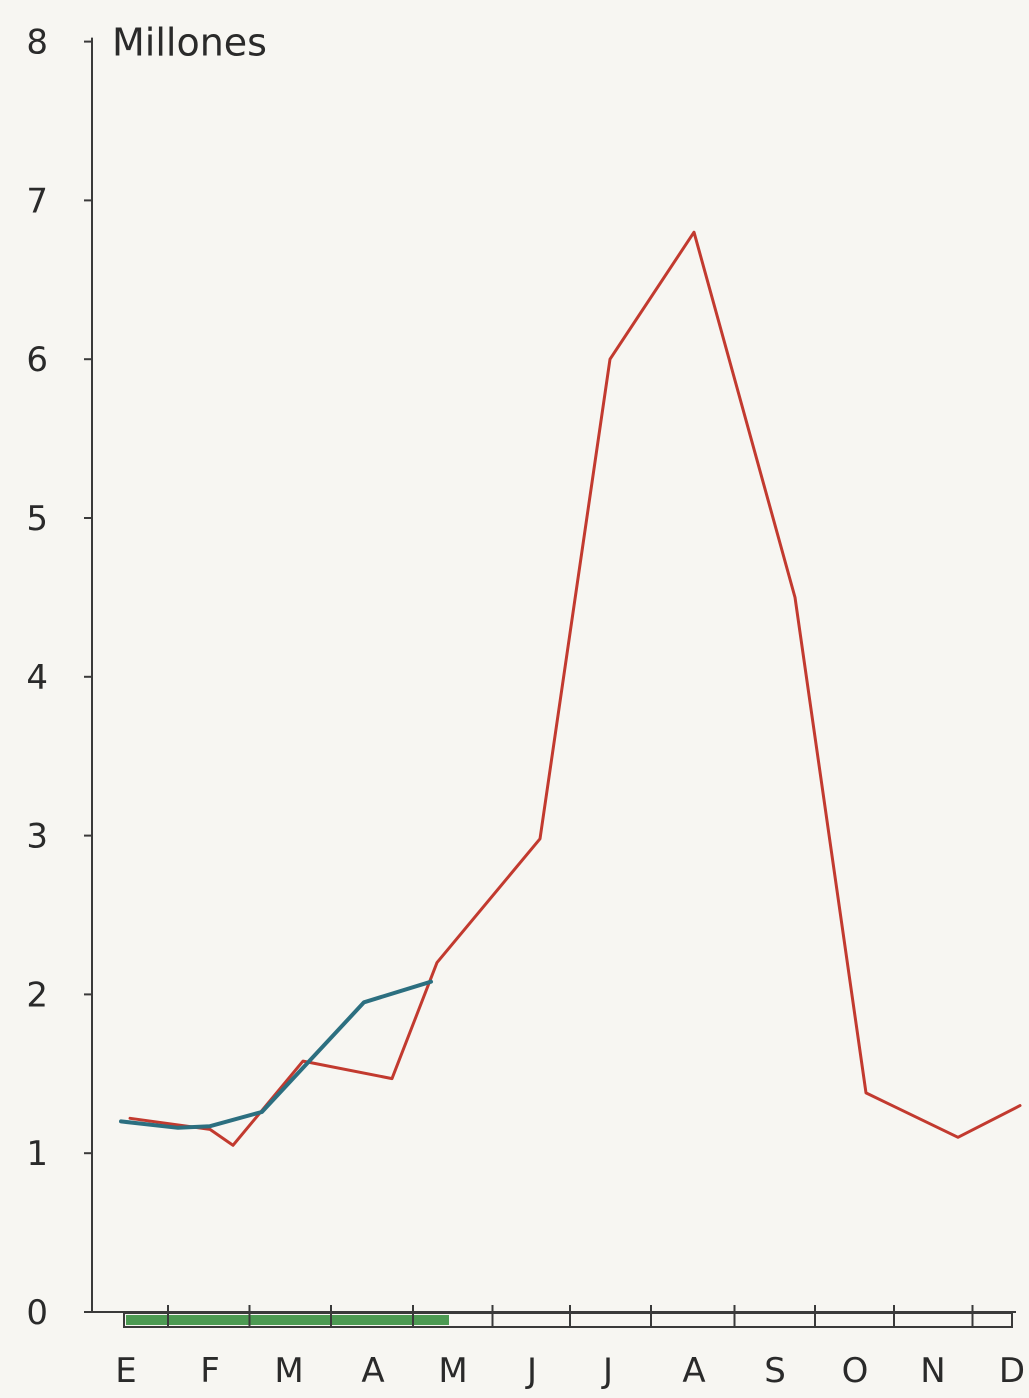  Describe the element at coordinates (855, 1371) in the screenshot. I see `x-tick-label: O` at that location.